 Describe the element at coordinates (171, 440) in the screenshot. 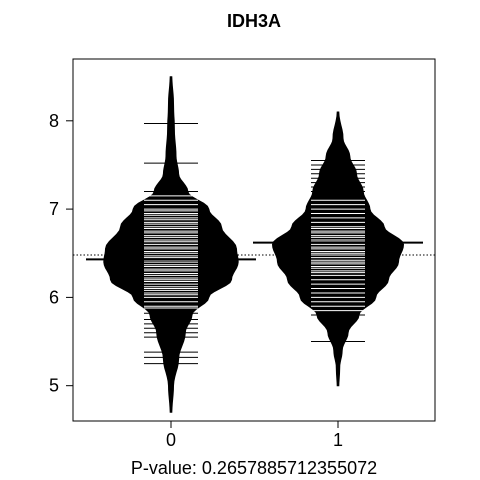

I see `x-tick-label: 0` at that location.